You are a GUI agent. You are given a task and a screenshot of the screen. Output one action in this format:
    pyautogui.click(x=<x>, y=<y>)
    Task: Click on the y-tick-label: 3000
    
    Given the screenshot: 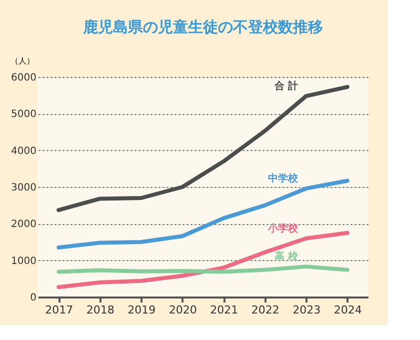 What is the action you would take?
    pyautogui.click(x=23, y=188)
    